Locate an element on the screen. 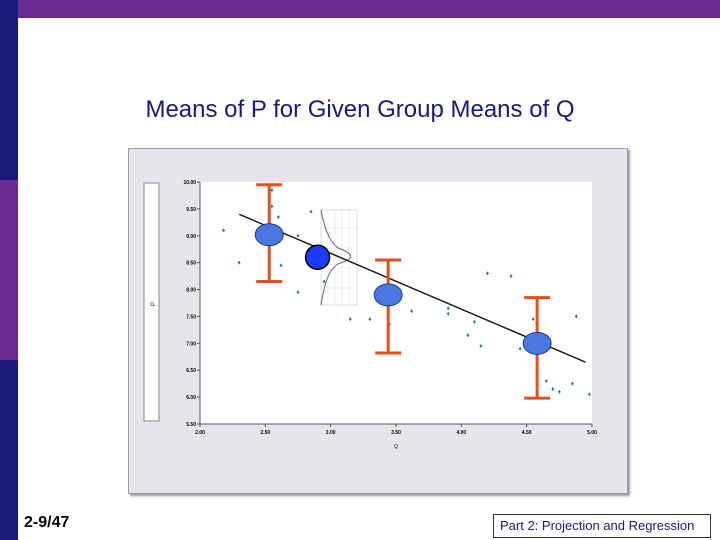 The width and height of the screenshot is (720, 540). y-tick-label: 6.50 is located at coordinates (191, 371).